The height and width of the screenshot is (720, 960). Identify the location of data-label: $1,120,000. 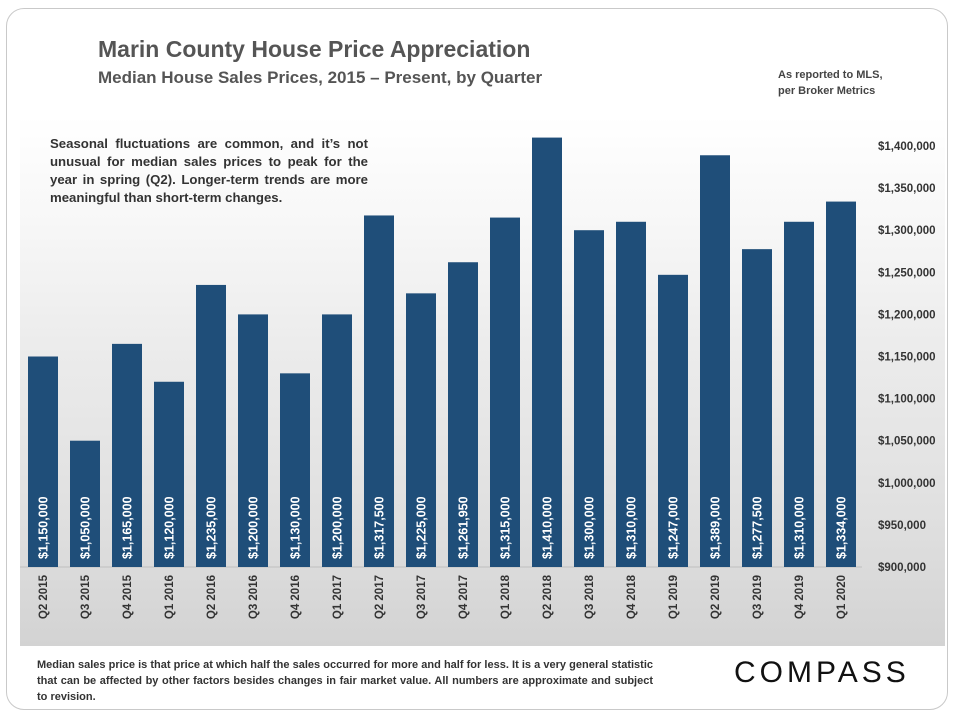
(170, 527).